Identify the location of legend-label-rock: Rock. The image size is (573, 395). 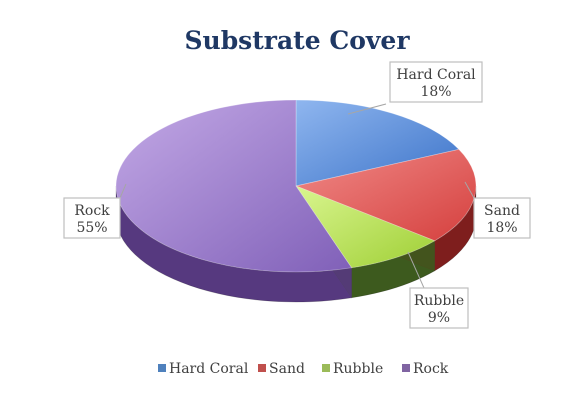
(431, 369).